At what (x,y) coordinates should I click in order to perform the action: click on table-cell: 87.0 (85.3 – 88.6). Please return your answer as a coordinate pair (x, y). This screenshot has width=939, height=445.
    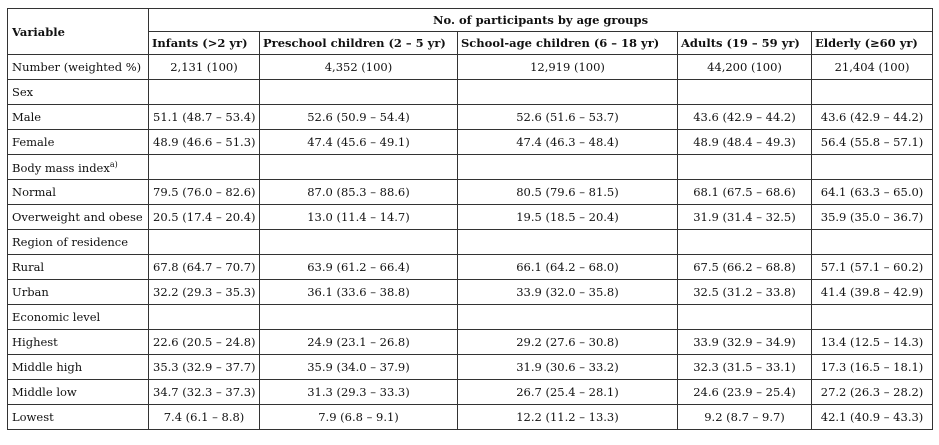
    Looking at the image, I should click on (358, 192).